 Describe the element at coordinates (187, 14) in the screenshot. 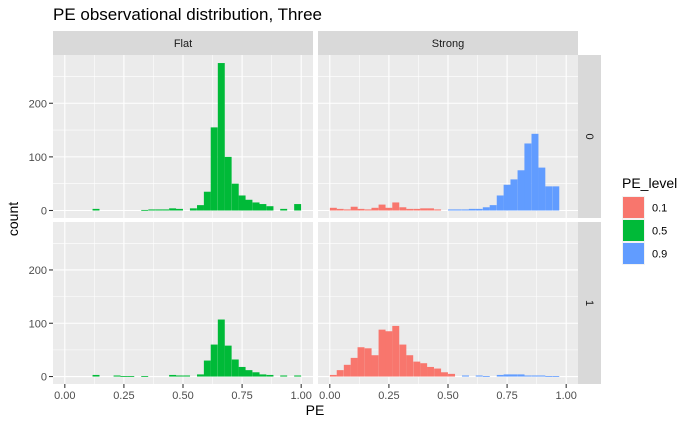

I see `chart-title: PE observational distribution, Three` at that location.